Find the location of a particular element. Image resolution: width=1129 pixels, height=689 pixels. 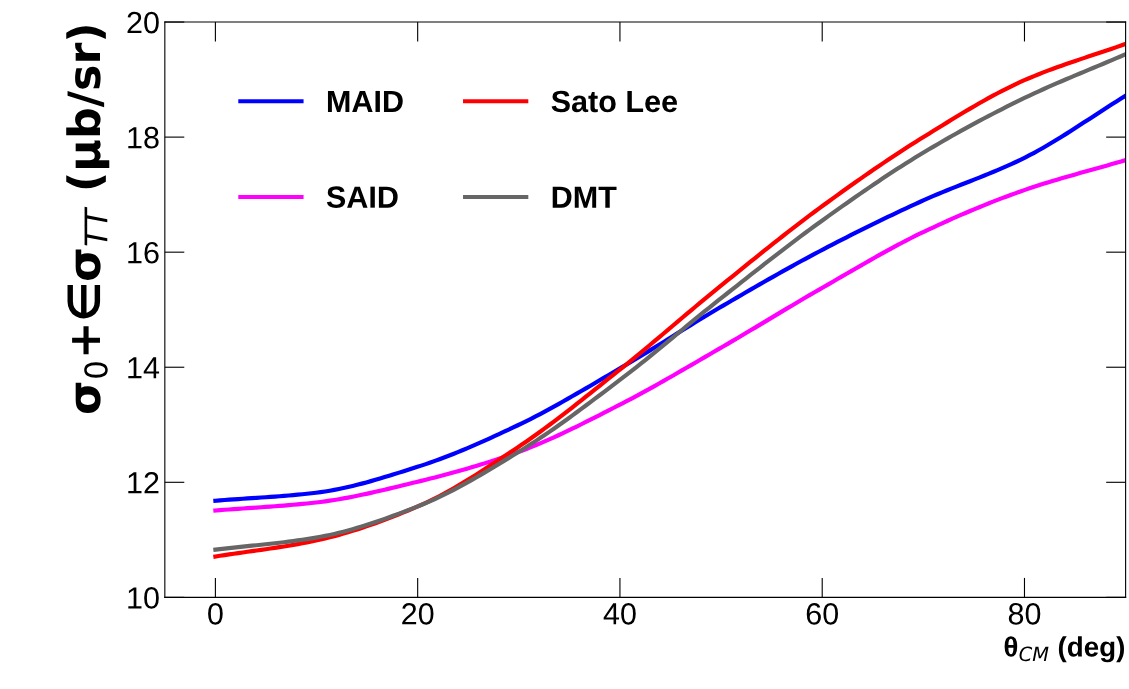

x-tick-label: 0 is located at coordinates (215, 614).